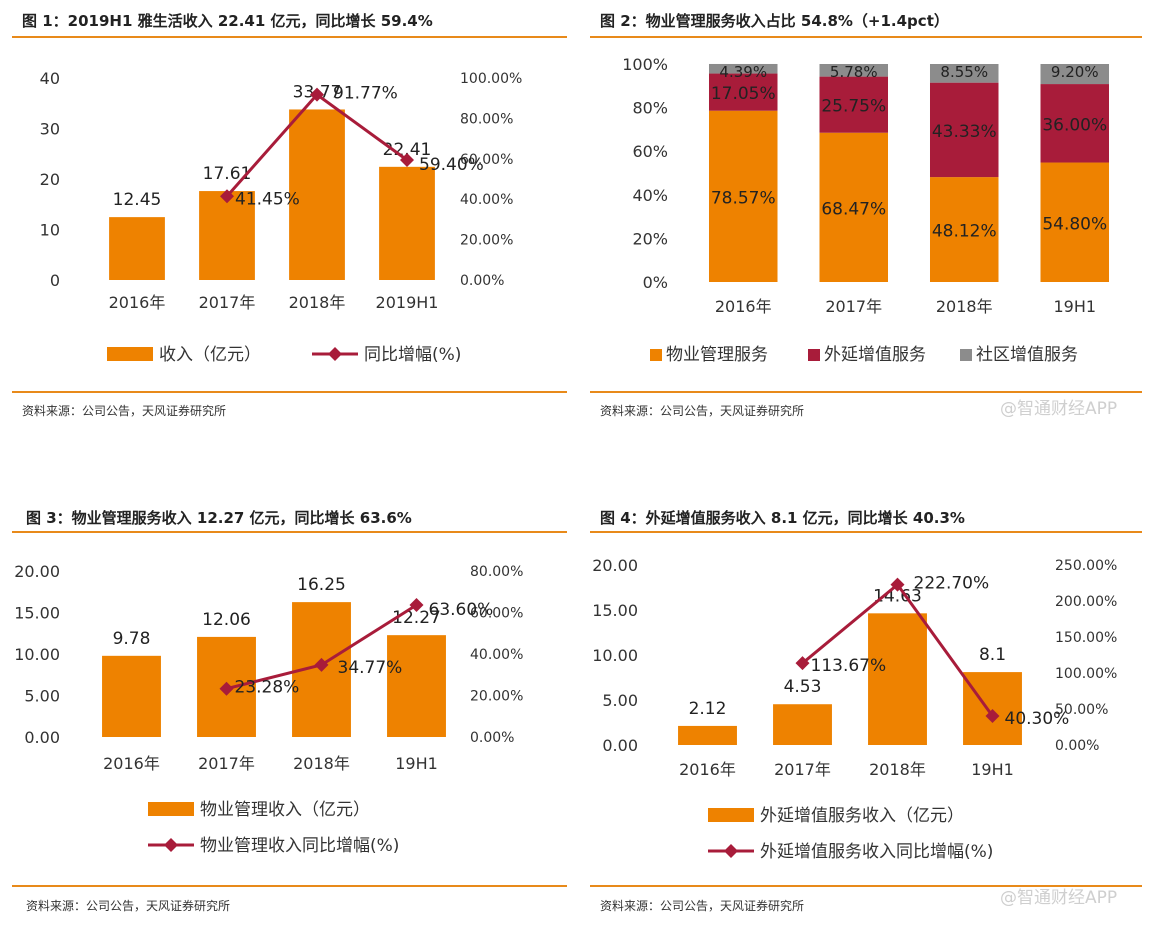 The height and width of the screenshot is (926, 1153). I want to click on right-axis-tick-label: 60.00%, so click(496, 614).